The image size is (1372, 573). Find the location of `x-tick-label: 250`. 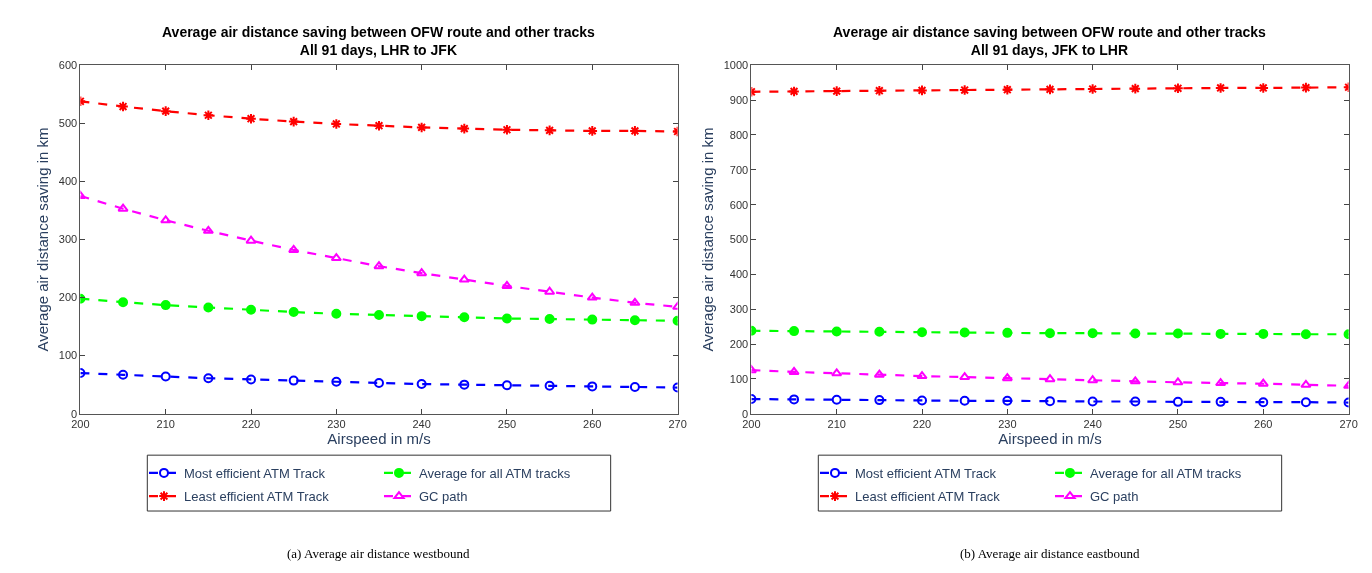

x-tick-label: 250 is located at coordinates (507, 423).